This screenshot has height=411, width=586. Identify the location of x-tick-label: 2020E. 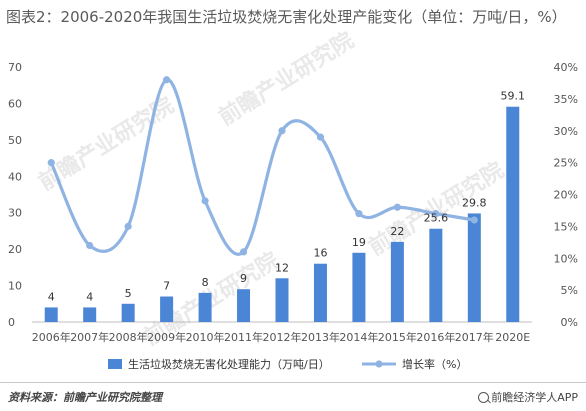
(512, 337).